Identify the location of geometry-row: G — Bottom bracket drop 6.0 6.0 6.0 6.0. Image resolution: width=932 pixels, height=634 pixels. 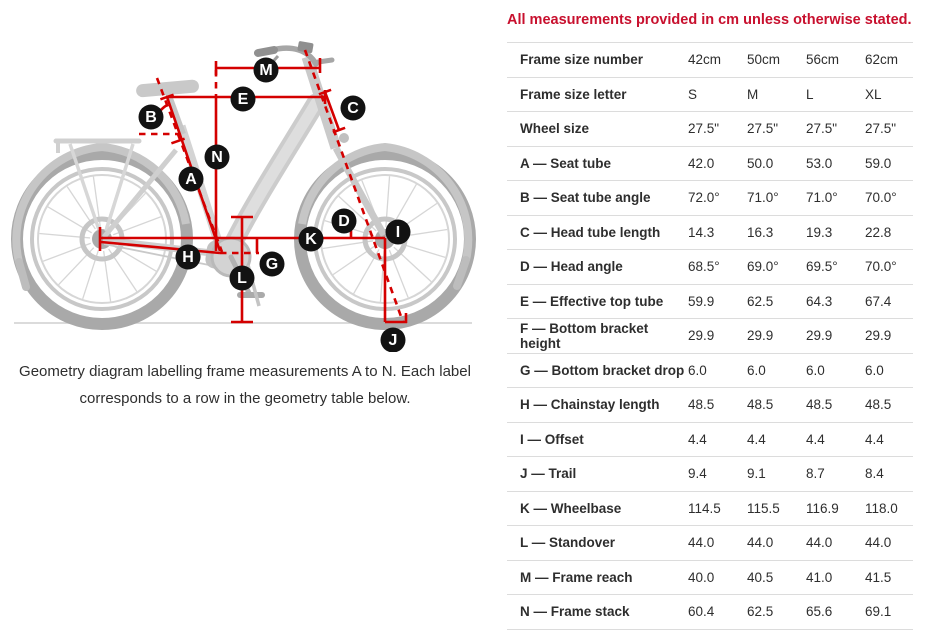
(710, 371).